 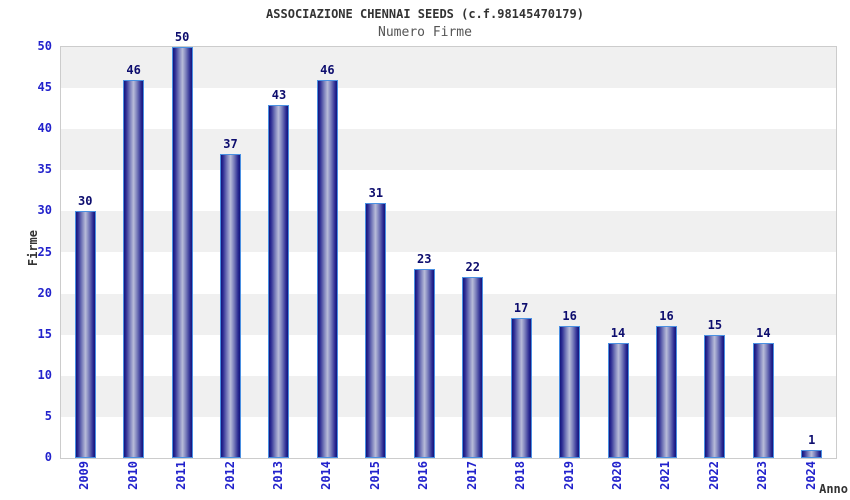 I want to click on bar-2015, so click(x=376, y=330).